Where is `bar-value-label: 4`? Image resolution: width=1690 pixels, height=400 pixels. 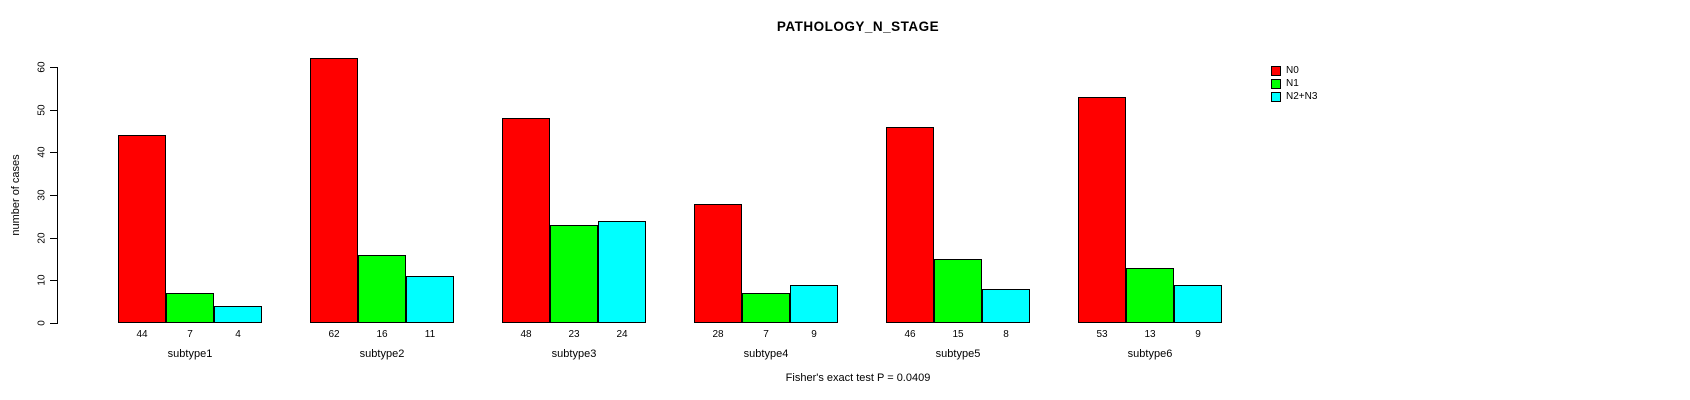 bar-value-label: 4 is located at coordinates (238, 334).